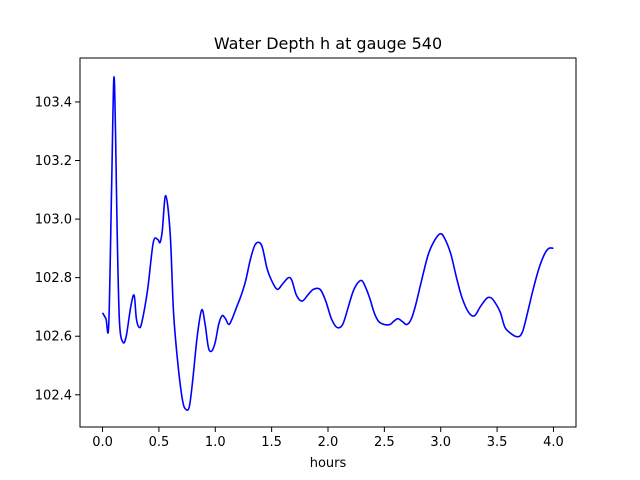 The height and width of the screenshot is (480, 640). What do you see at coordinates (384, 442) in the screenshot?
I see `x-tick-label: 2.5` at bounding box center [384, 442].